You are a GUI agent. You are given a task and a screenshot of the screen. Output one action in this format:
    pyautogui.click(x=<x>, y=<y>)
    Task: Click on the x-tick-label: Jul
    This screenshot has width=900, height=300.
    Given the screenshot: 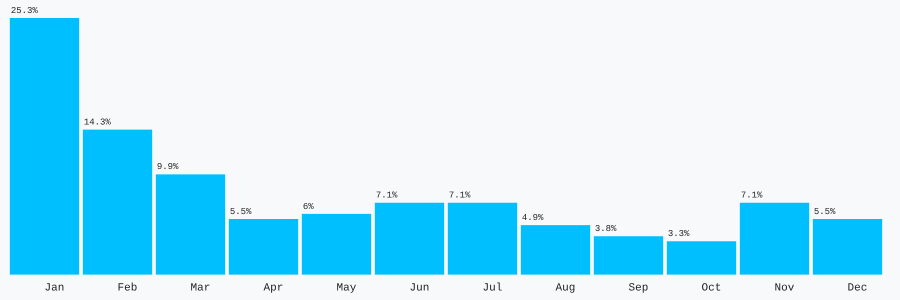 What is the action you would take?
    pyautogui.click(x=492, y=288)
    